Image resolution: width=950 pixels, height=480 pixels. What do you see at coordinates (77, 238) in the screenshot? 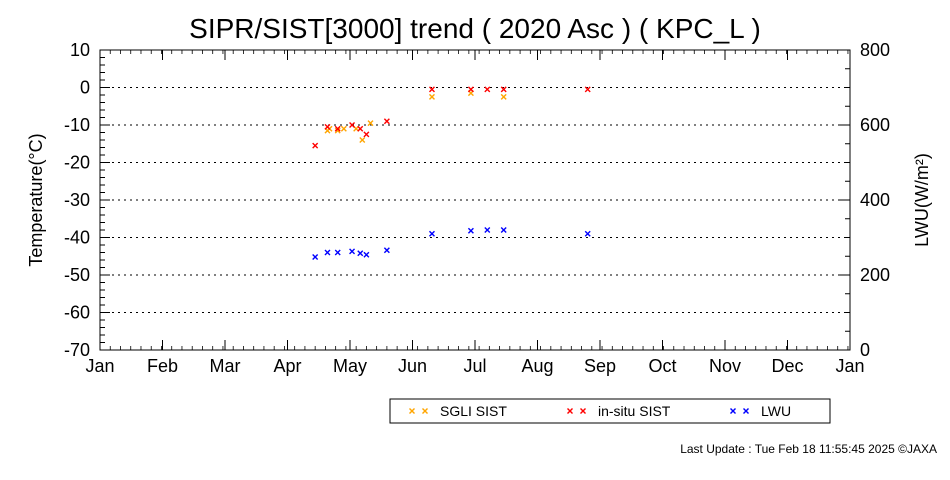
I see `y-tick-label: -40` at bounding box center [77, 238].